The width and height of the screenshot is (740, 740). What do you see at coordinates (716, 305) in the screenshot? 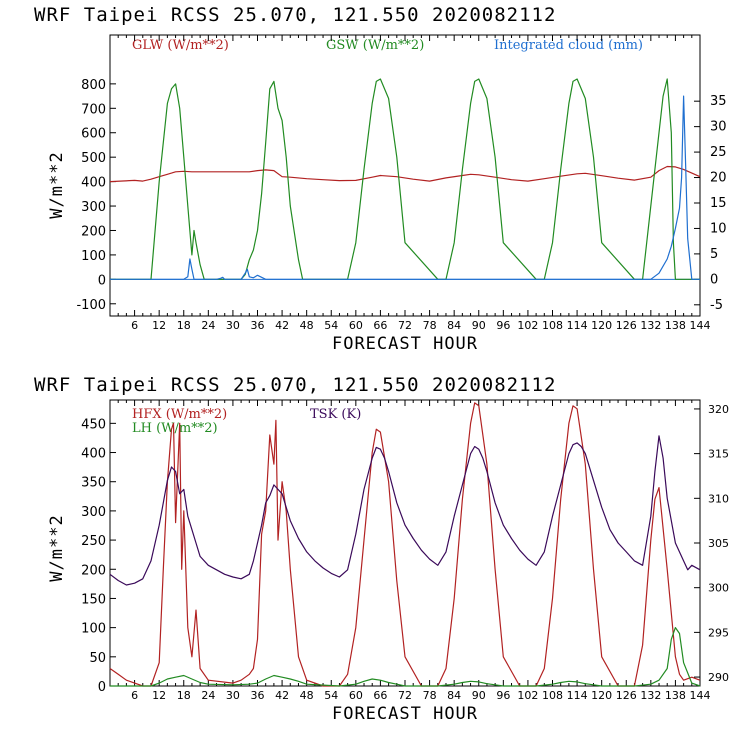
I see `y2-tick-label: -5` at bounding box center [716, 305].